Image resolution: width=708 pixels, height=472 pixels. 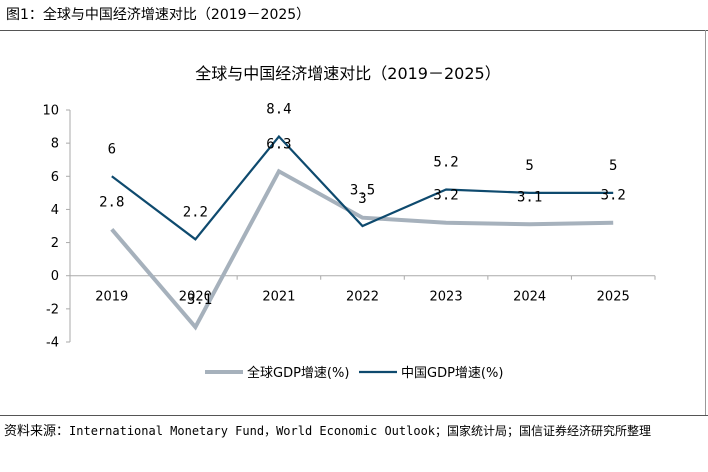 What do you see at coordinates (55, 276) in the screenshot?
I see `y-tick-label: 0` at bounding box center [55, 276].